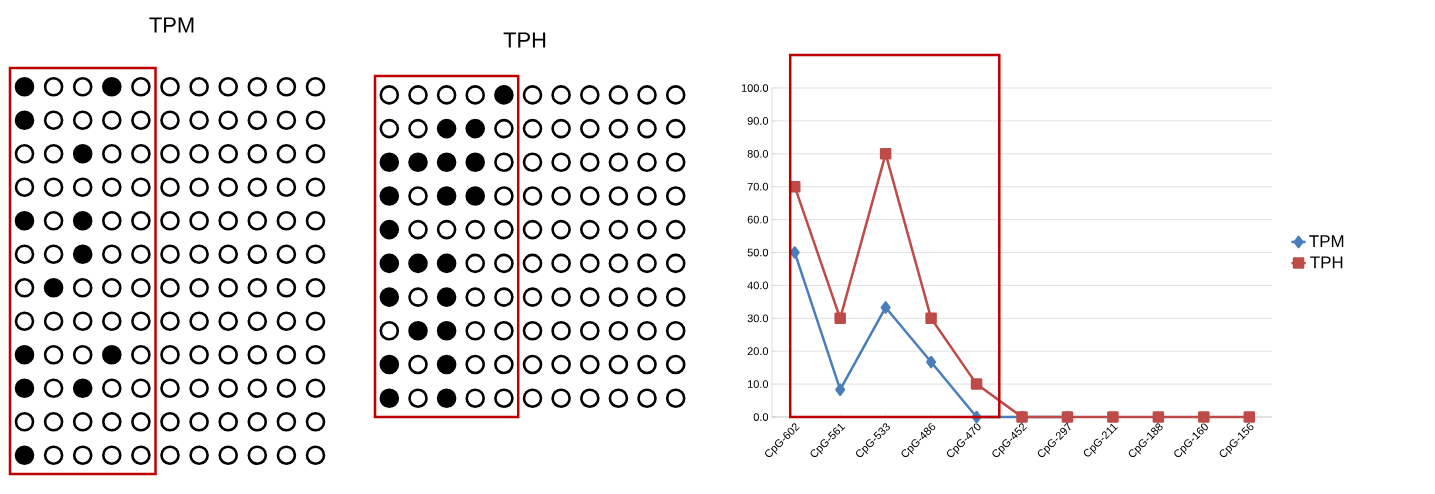 The image size is (1435, 494). What do you see at coordinates (758, 153) in the screenshot?
I see `y-tick-label: 80.0` at bounding box center [758, 153].